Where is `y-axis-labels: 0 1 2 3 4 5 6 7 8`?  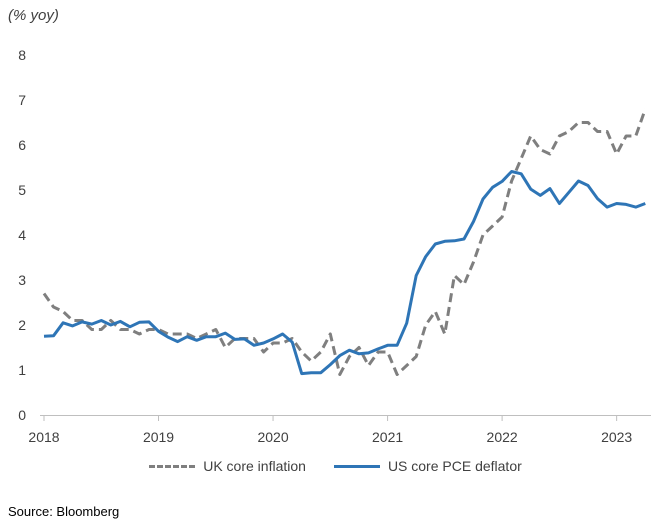
y-axis-labels: 0 1 2 3 4 5 6 7 8 is located at coordinates (22, 235).